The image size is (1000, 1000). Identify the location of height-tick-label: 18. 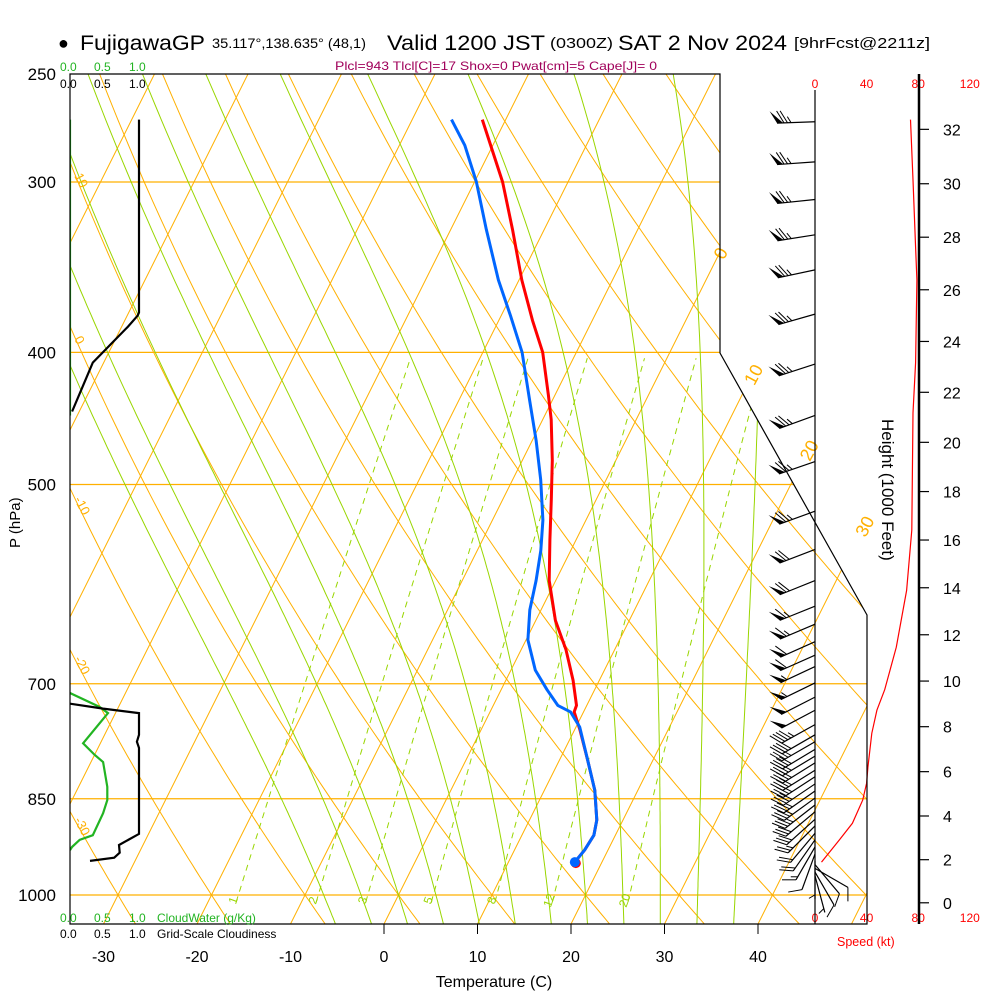
(952, 493).